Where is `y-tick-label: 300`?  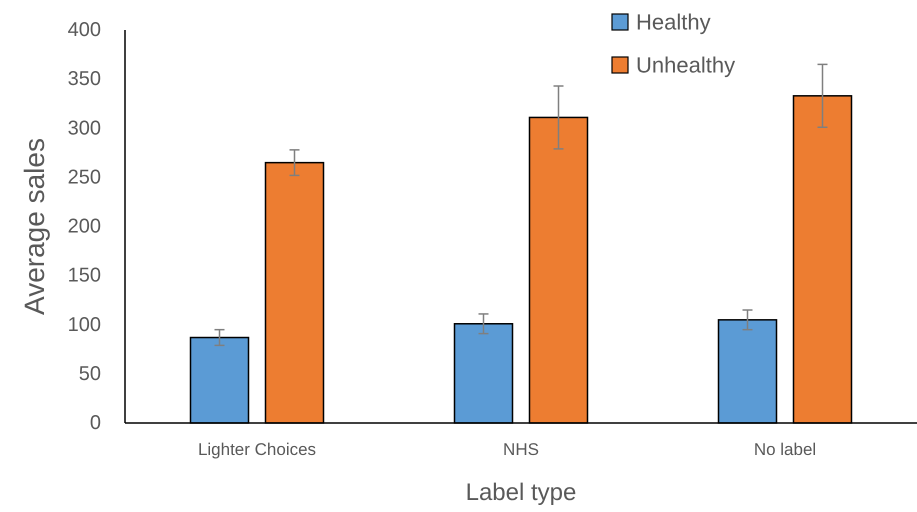 y-tick-label: 300 is located at coordinates (84, 128).